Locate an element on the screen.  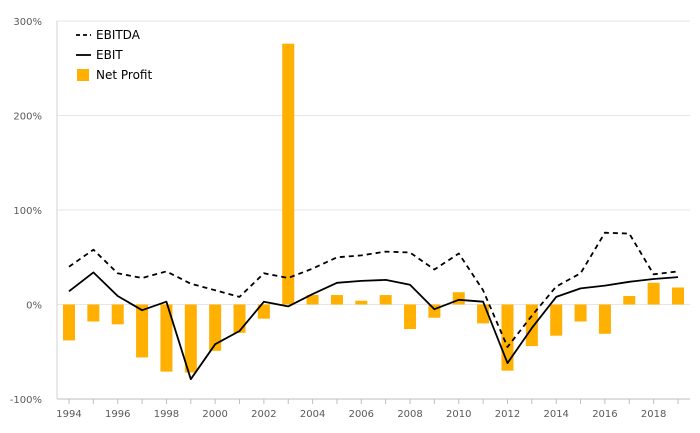
legend-item-ebitda: EBITDA is located at coordinates (108, 35).